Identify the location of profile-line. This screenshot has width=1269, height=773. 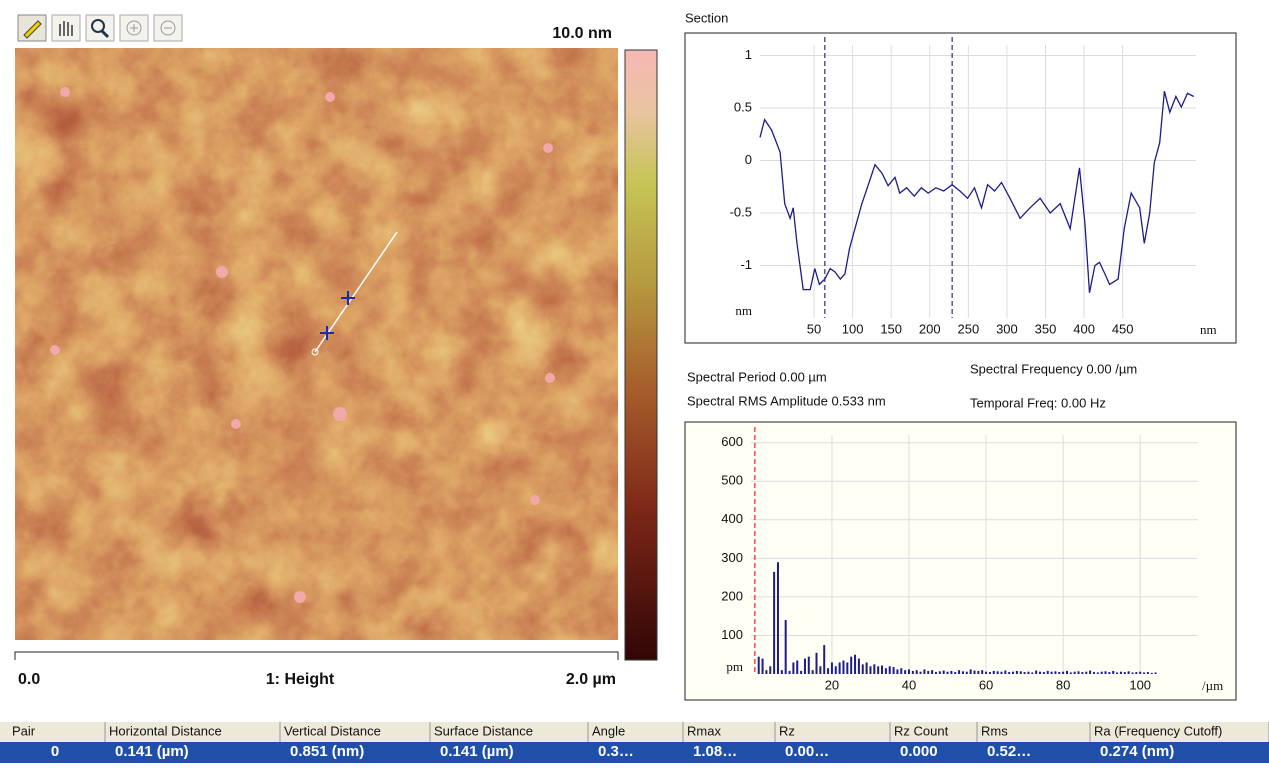
(976, 192).